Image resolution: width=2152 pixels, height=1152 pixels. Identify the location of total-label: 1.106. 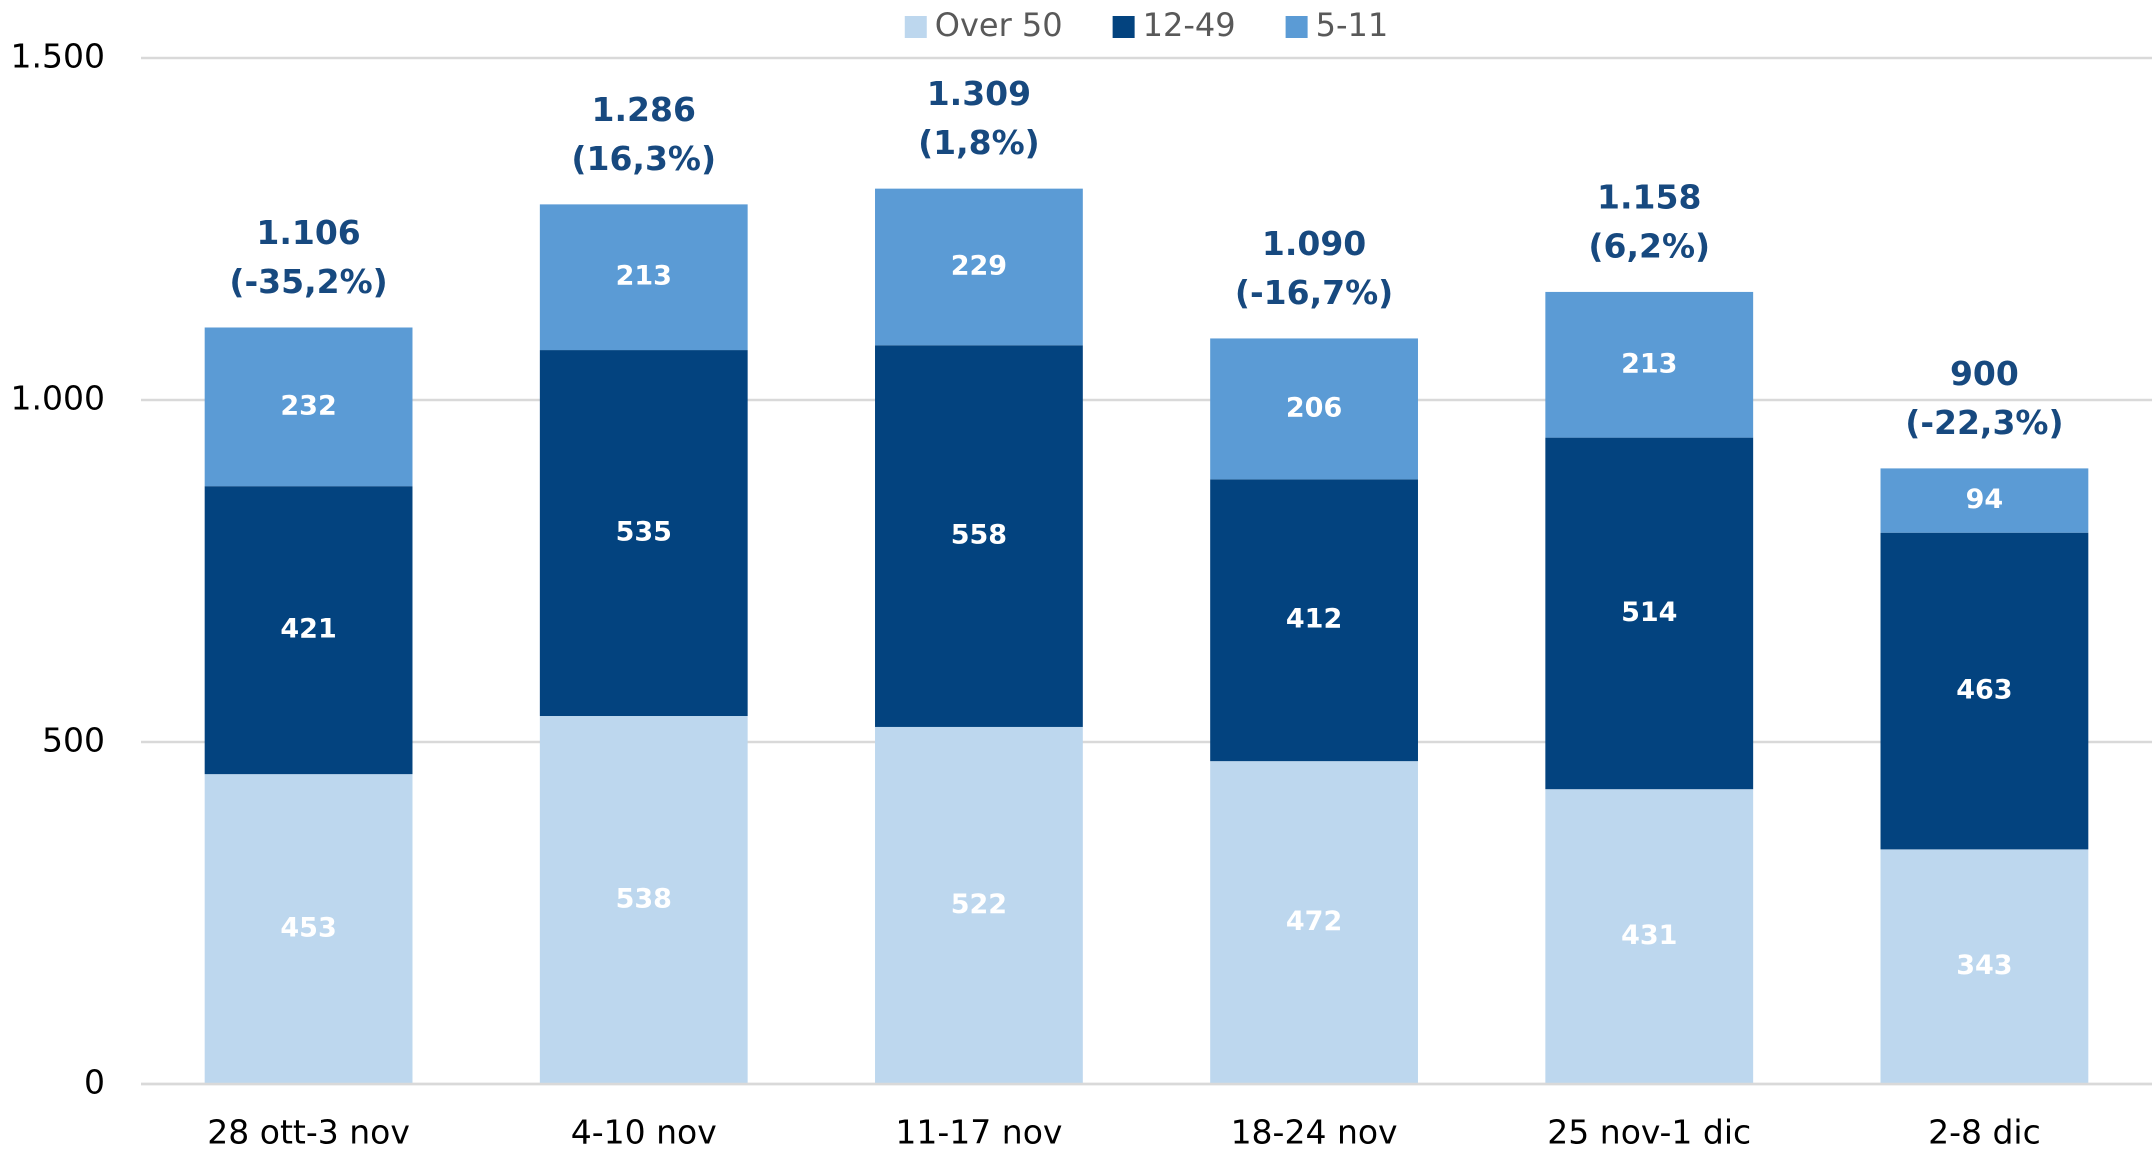
(308, 232).